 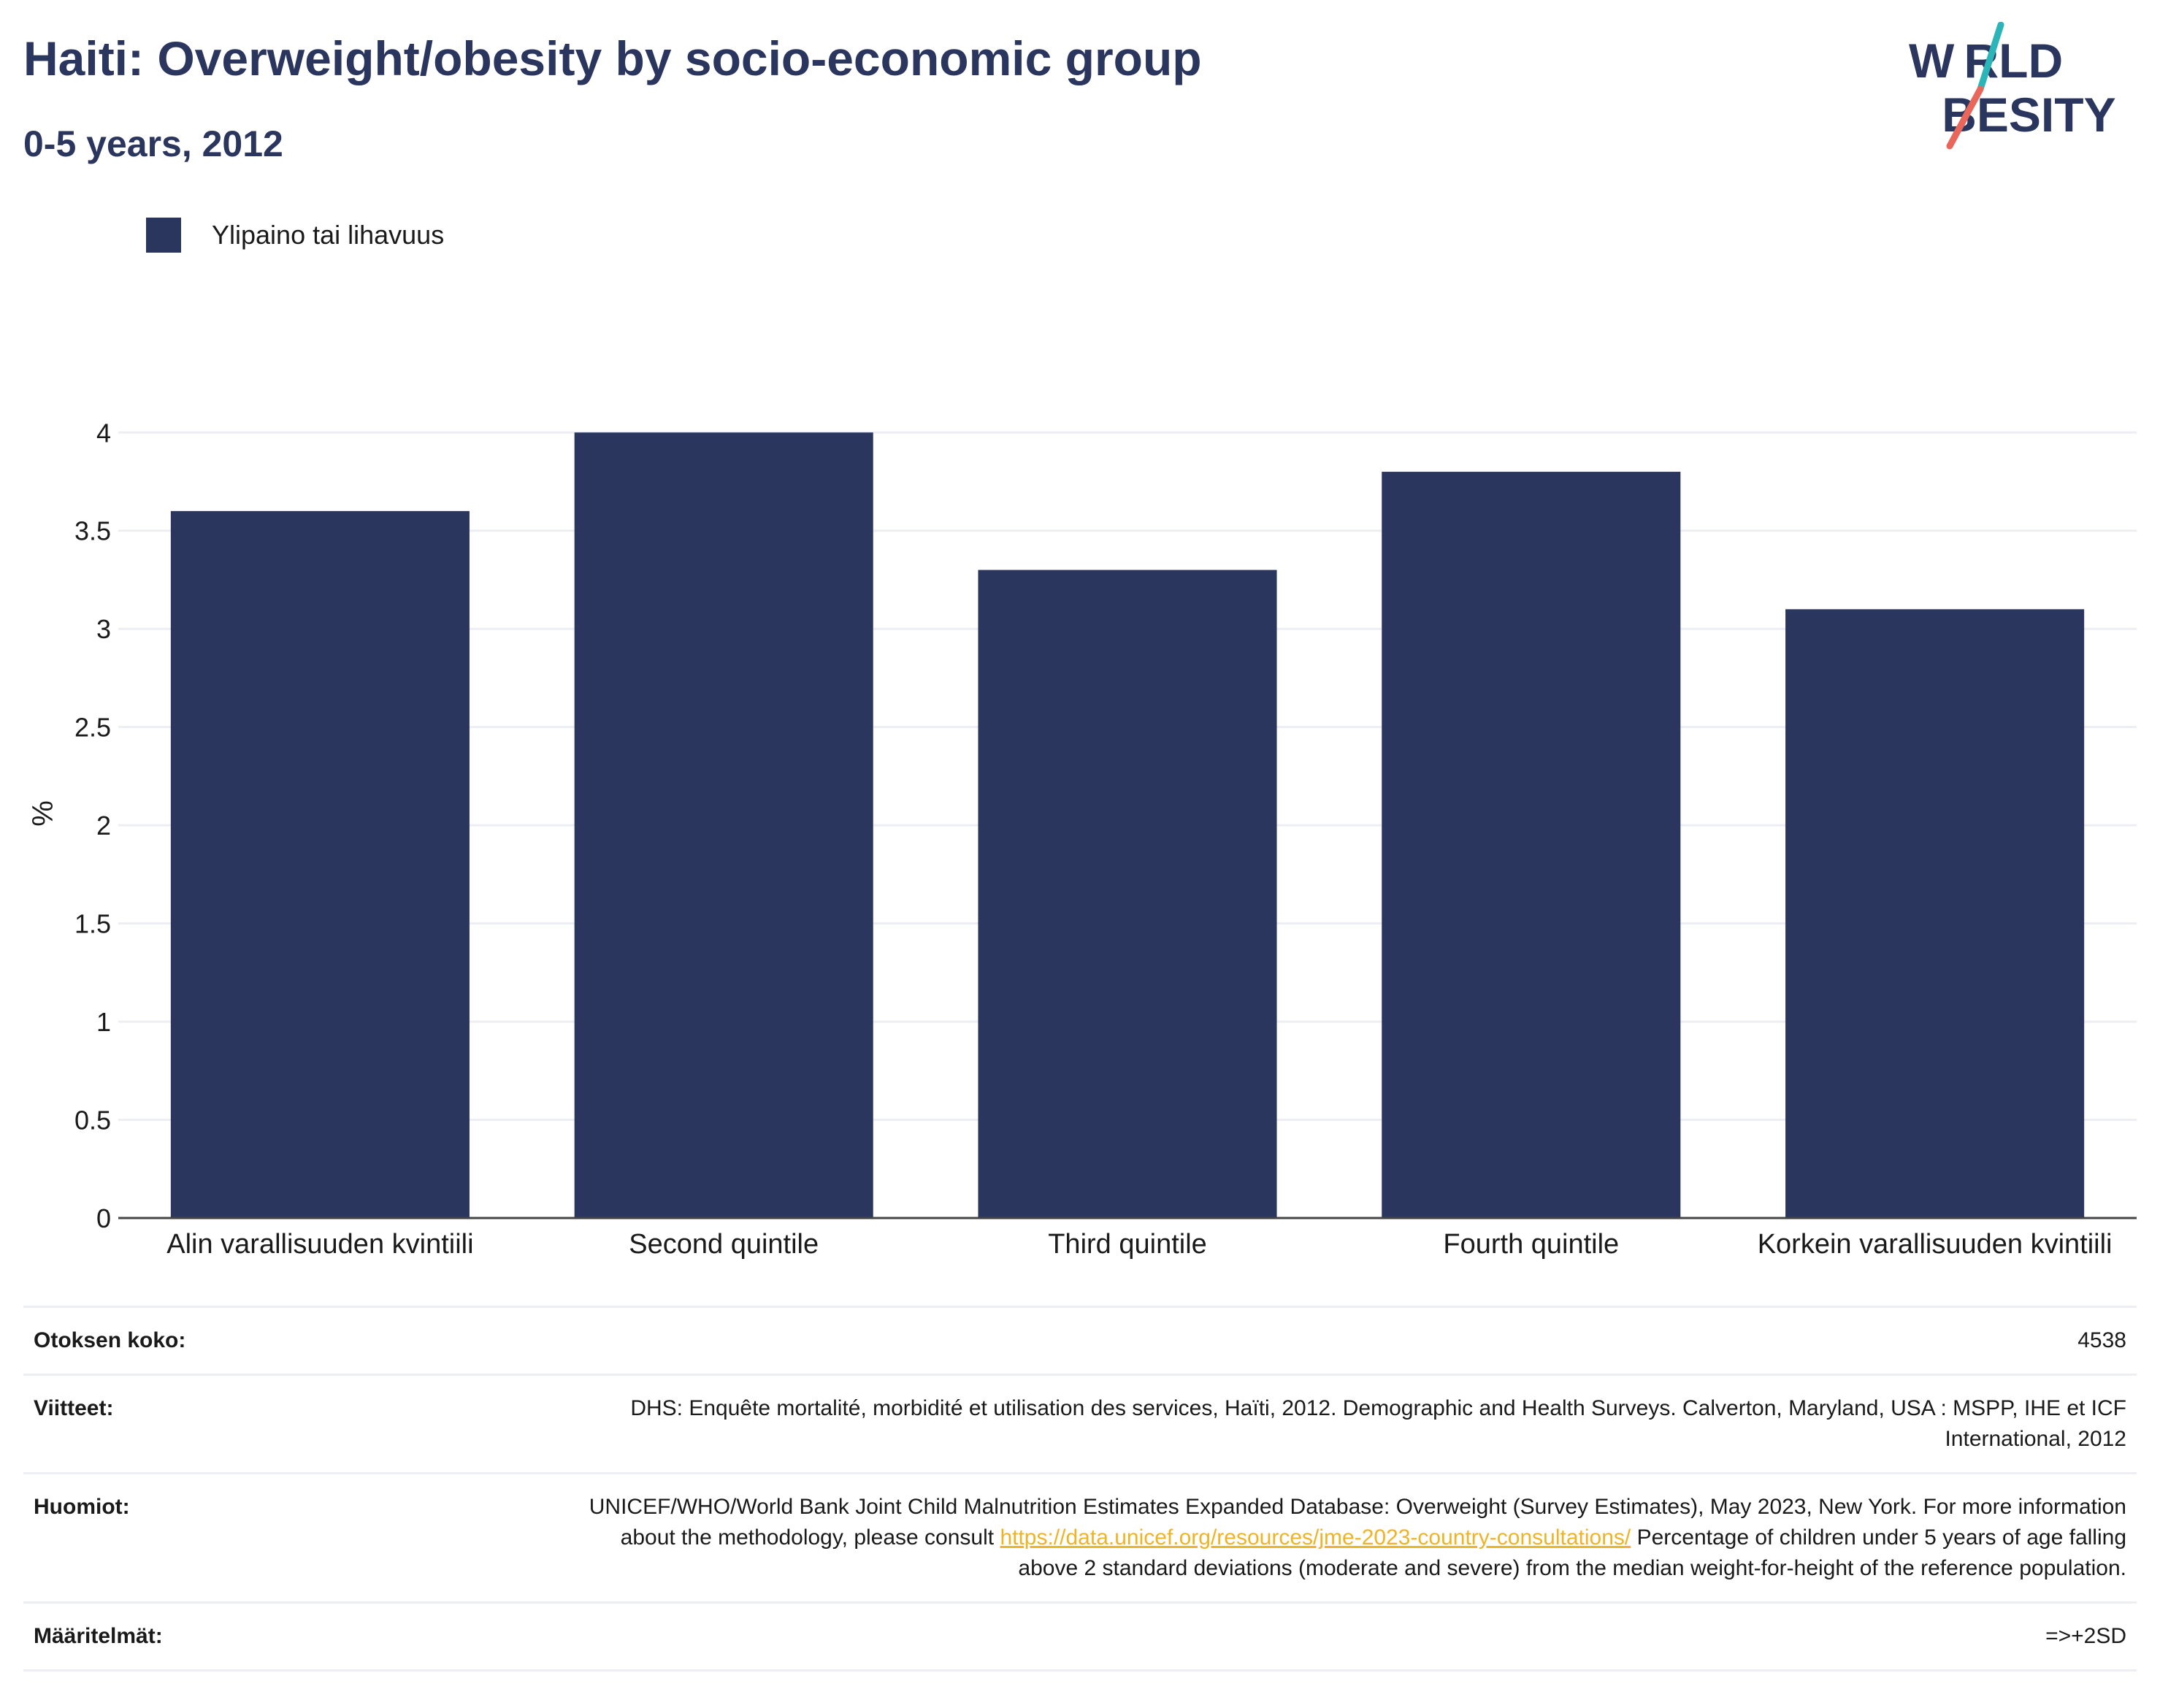 What do you see at coordinates (103, 1022) in the screenshot?
I see `y-tick-label: 1` at bounding box center [103, 1022].